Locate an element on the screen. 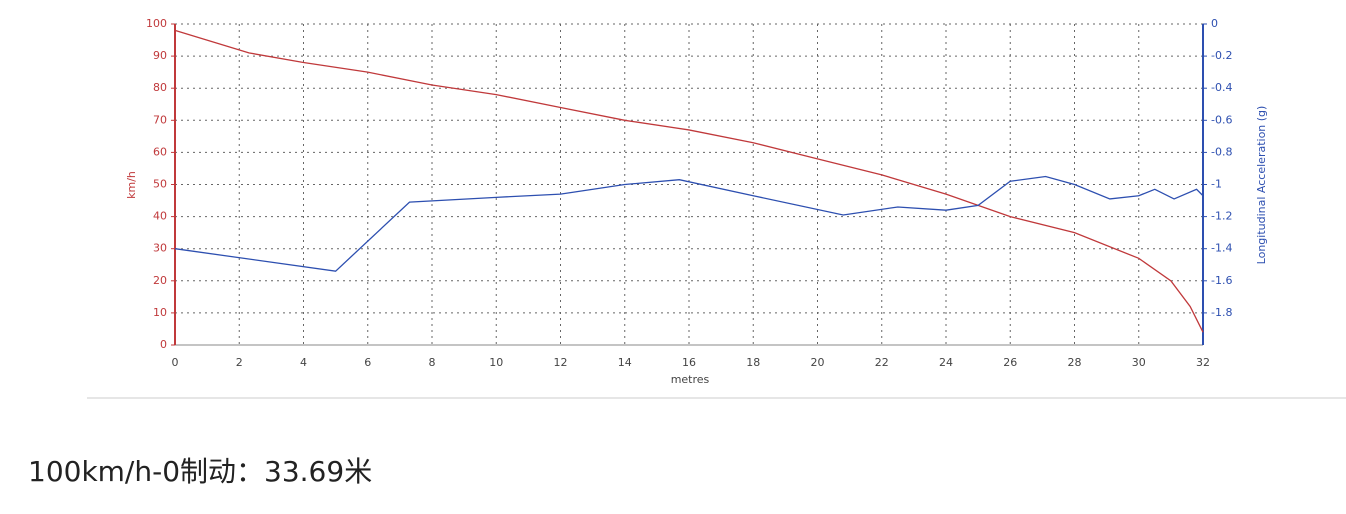  x-tick-label: 10 is located at coordinates (496, 362).